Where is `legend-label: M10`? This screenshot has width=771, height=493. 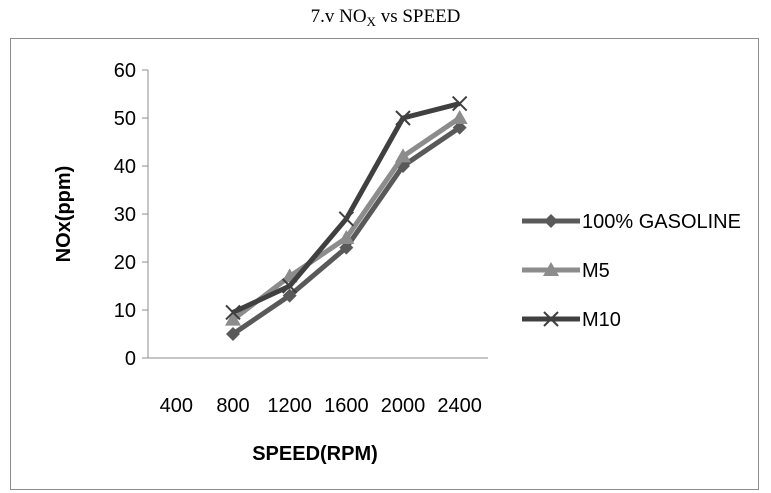 legend-label: M10 is located at coordinates (601, 320).